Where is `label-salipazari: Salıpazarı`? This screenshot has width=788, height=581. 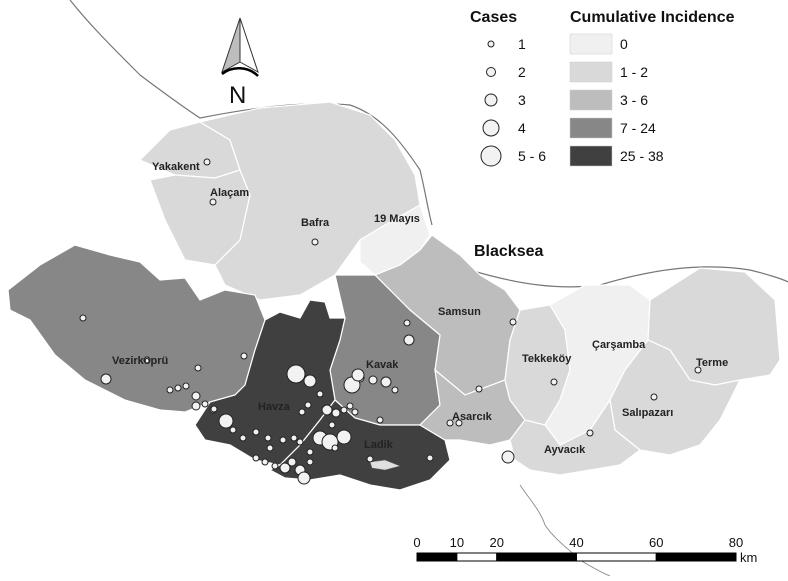
label-salipazari: Salıpazarı is located at coordinates (647, 413).